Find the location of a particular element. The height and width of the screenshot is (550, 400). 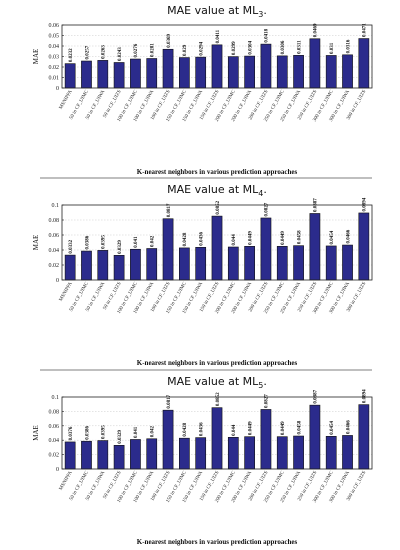

chart-title-subscript: 5 is located at coordinates (260, 385).